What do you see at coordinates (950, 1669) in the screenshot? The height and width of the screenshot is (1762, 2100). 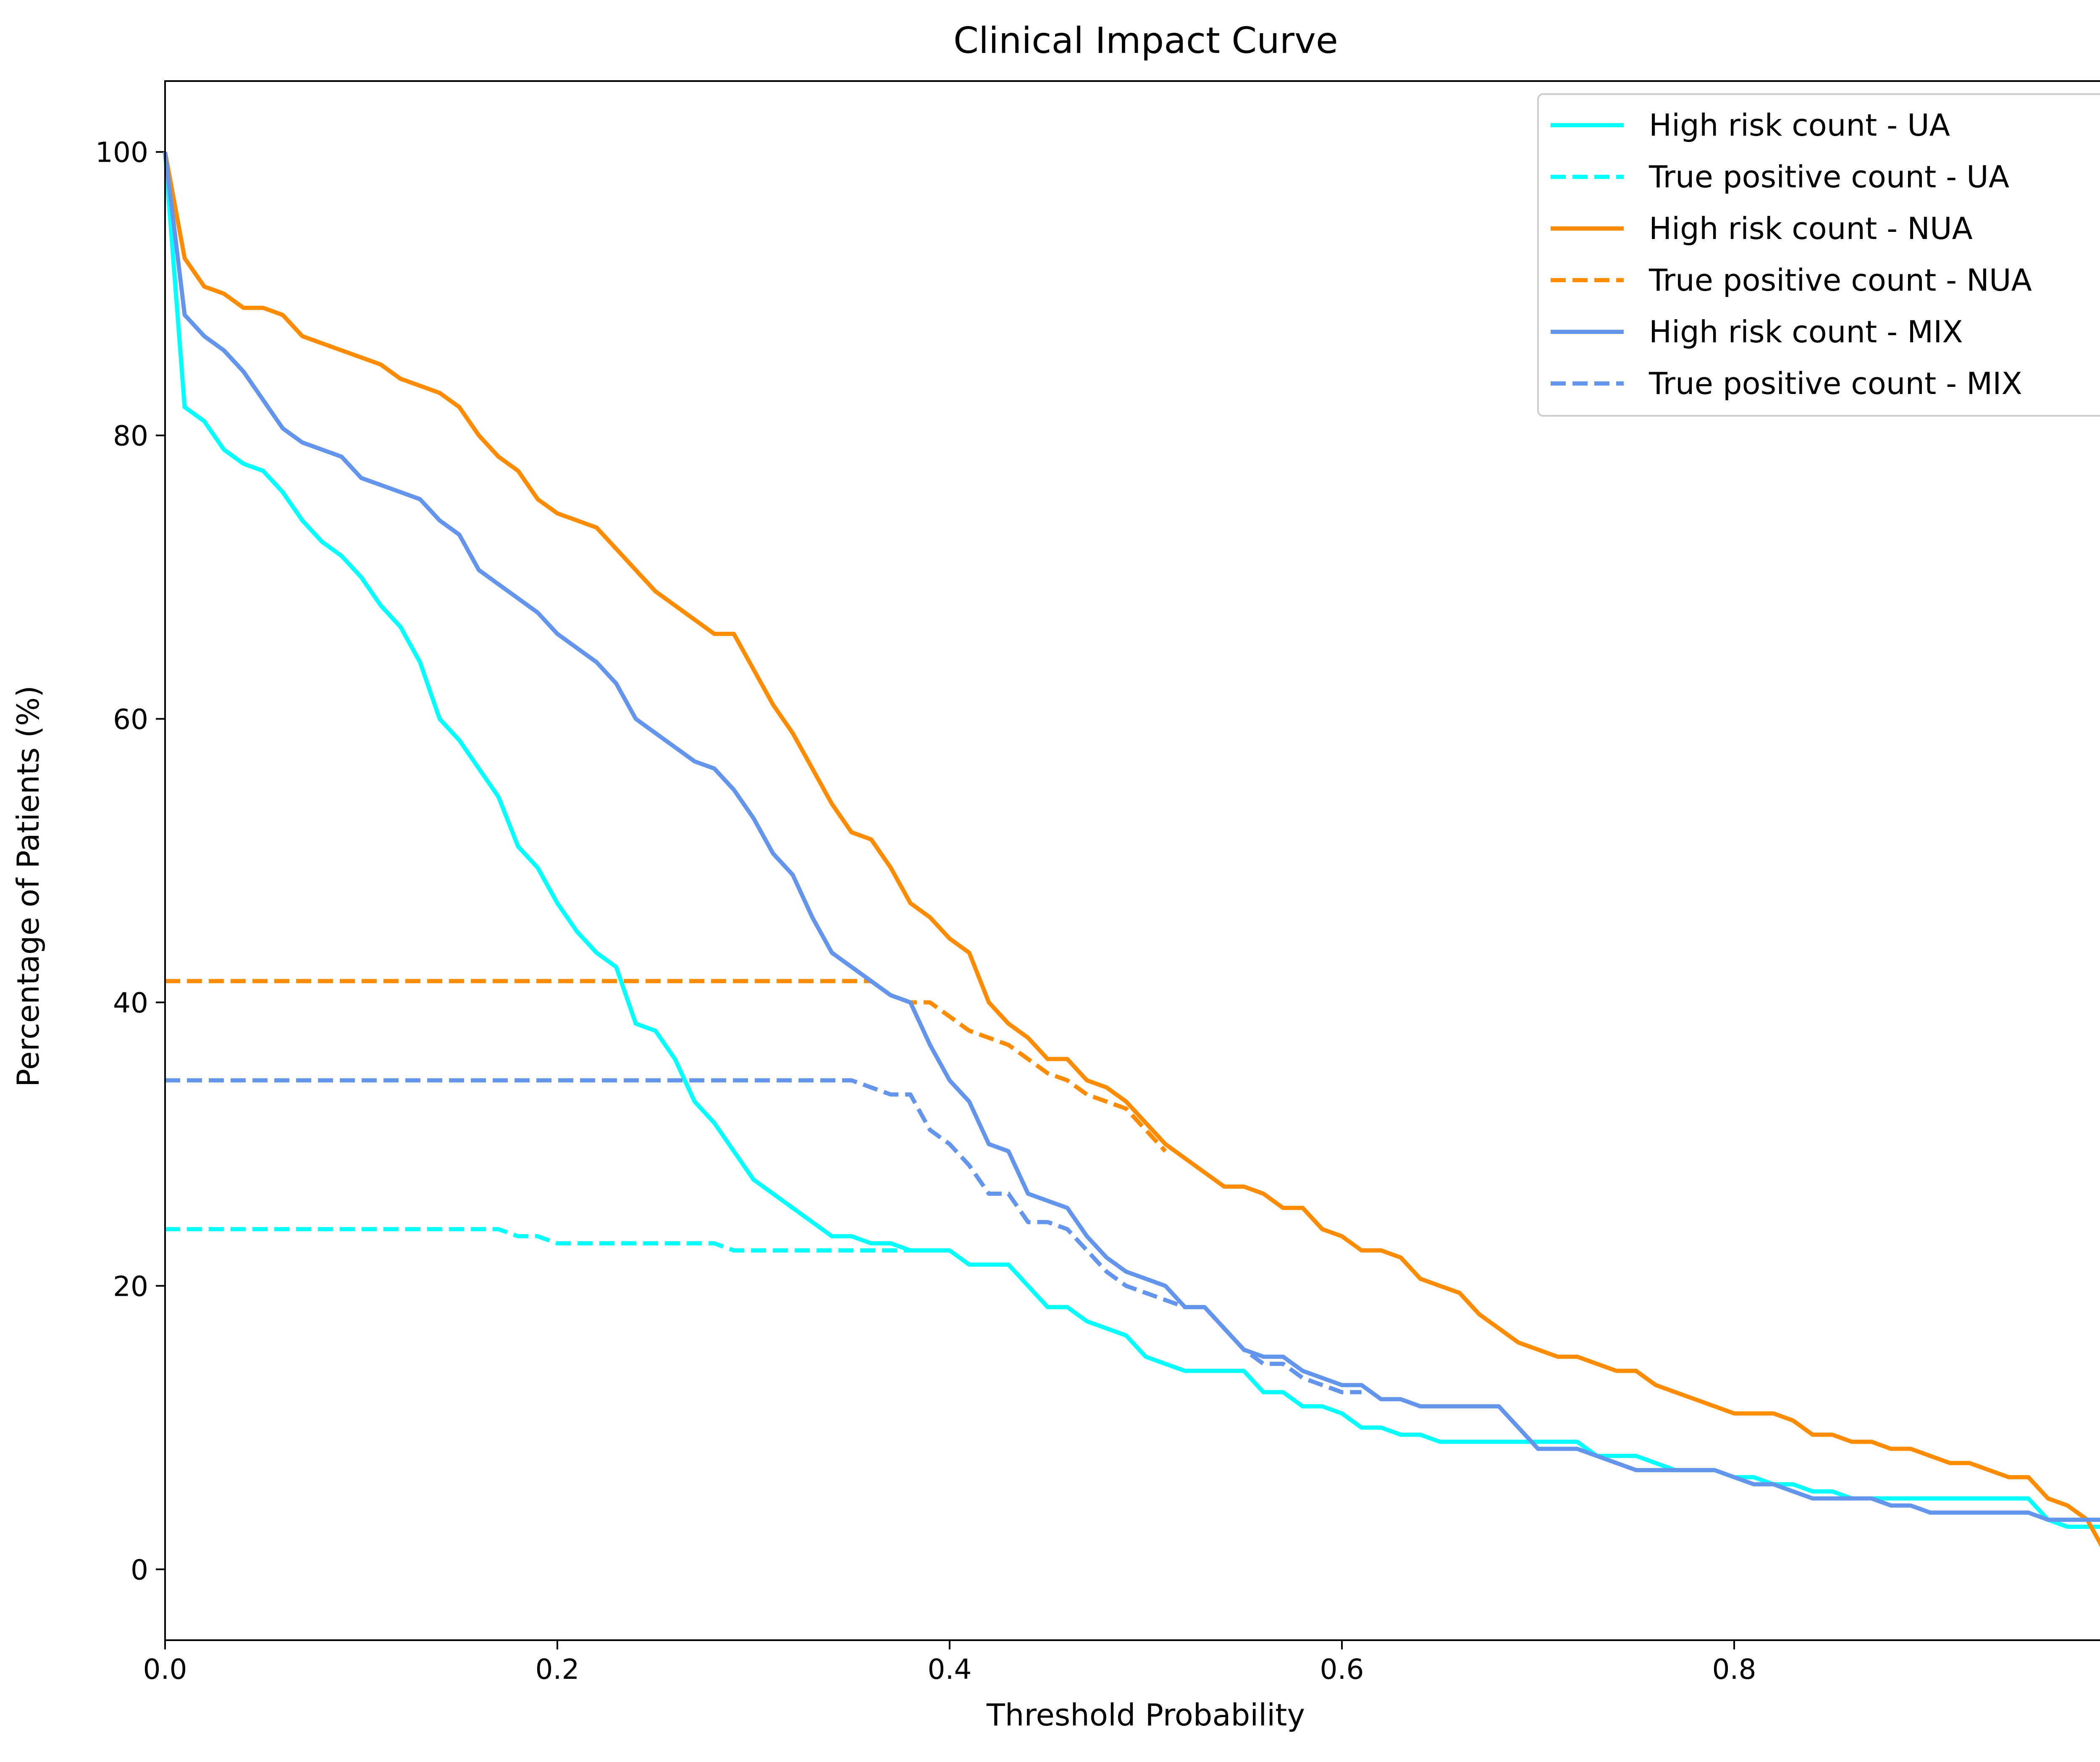 I see `x-tick-label: 0.4` at bounding box center [950, 1669].